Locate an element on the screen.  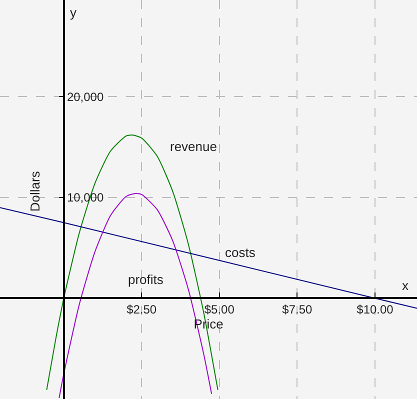
x-tick-label: $10.00 is located at coordinates (375, 309).